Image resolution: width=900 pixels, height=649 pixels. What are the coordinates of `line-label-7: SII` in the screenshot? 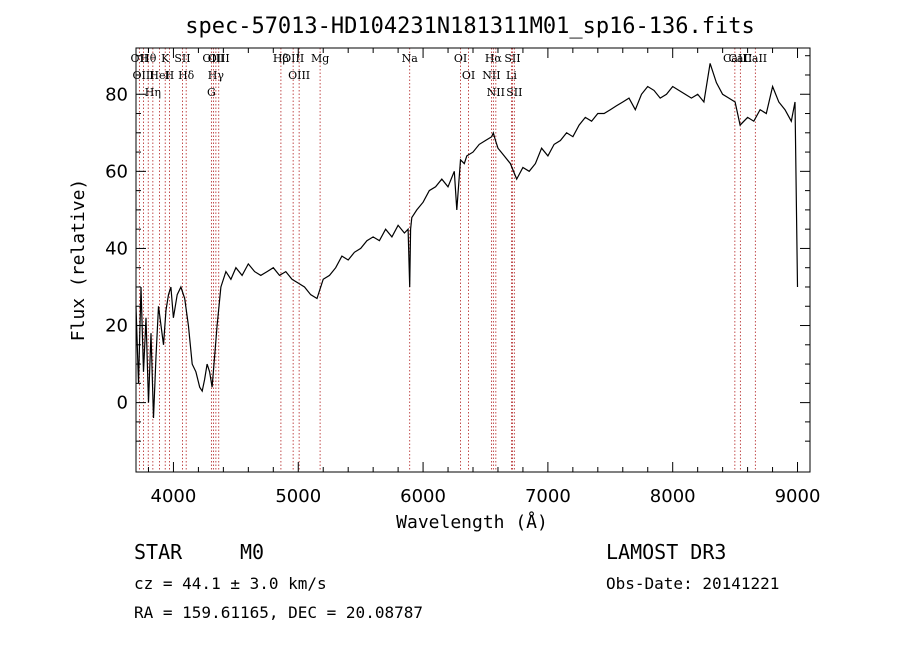 It's located at (182, 58).